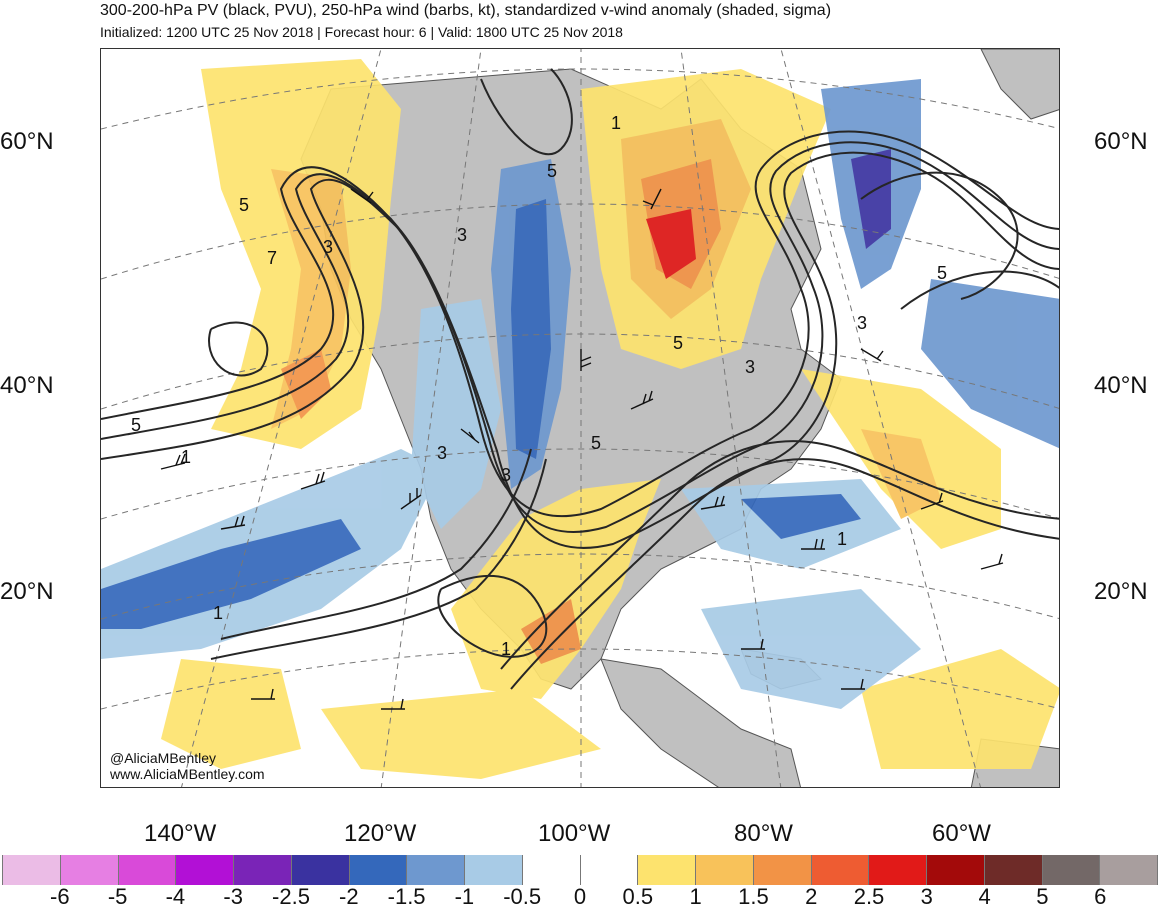 The image size is (1160, 912). What do you see at coordinates (695, 896) in the screenshot?
I see `colorbar-label: 1` at bounding box center [695, 896].